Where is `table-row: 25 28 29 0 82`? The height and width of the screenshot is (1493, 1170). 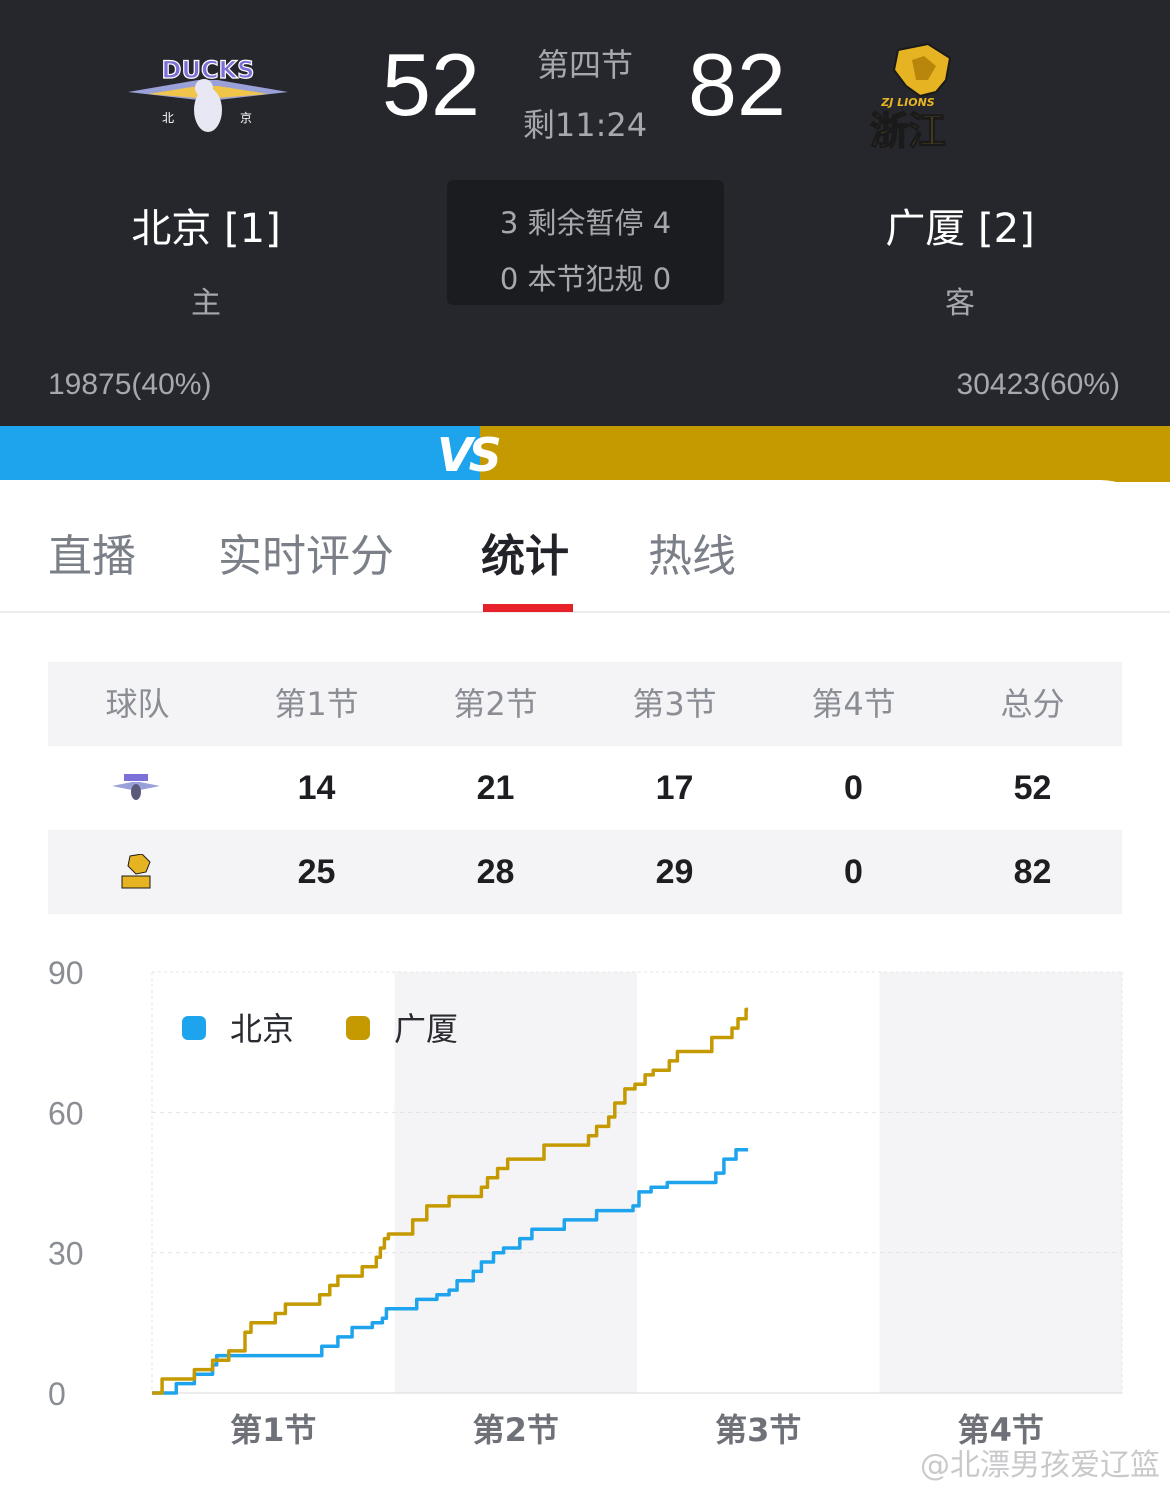 table-row: 25 28 29 0 82 is located at coordinates (585, 872).